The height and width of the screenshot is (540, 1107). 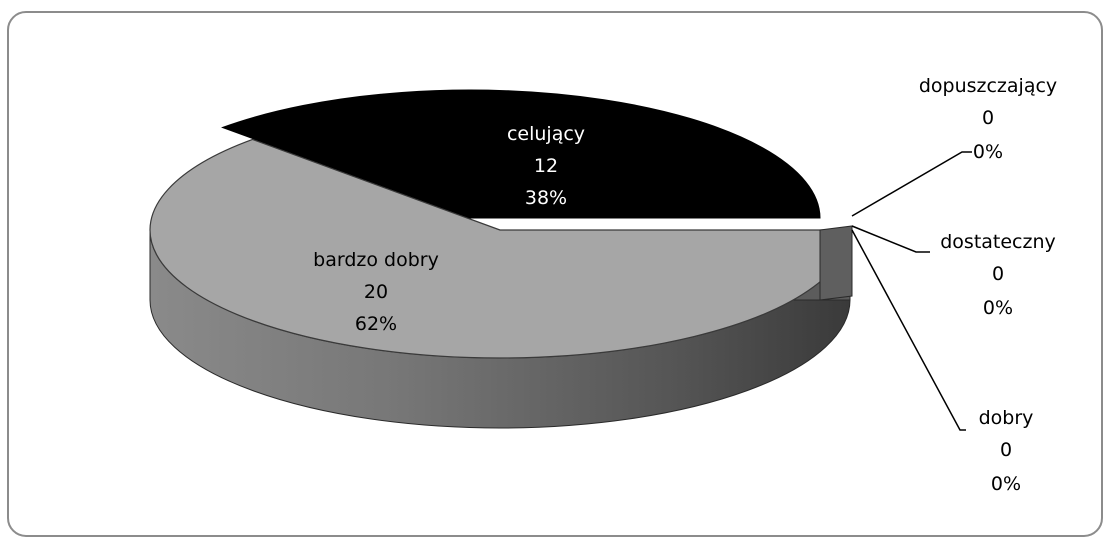 What do you see at coordinates (1006, 484) in the screenshot?
I see `data-label-dobry-percent: 0%` at bounding box center [1006, 484].